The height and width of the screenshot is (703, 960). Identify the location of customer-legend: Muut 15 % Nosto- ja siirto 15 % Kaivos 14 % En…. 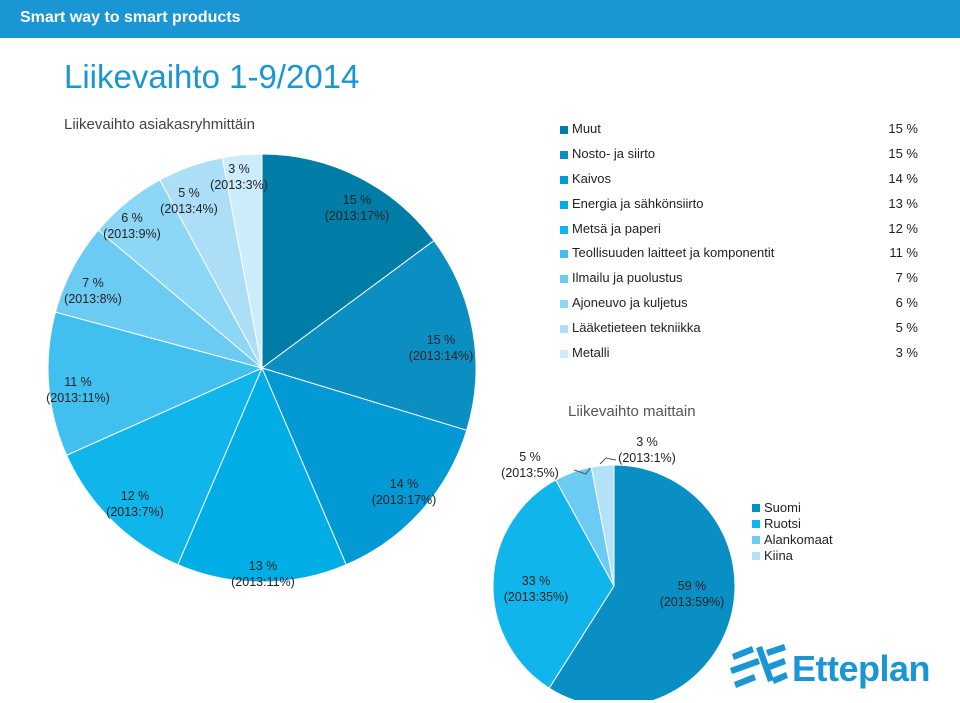
(740, 244).